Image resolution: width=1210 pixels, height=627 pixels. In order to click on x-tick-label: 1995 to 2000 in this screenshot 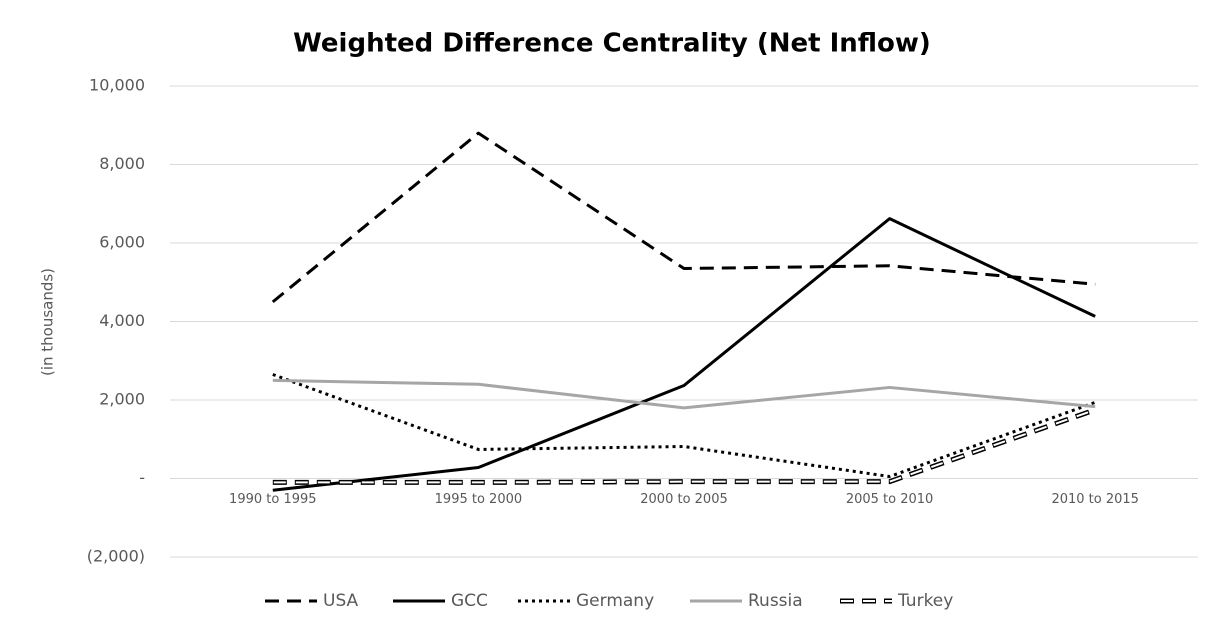, I will do `click(478, 499)`.